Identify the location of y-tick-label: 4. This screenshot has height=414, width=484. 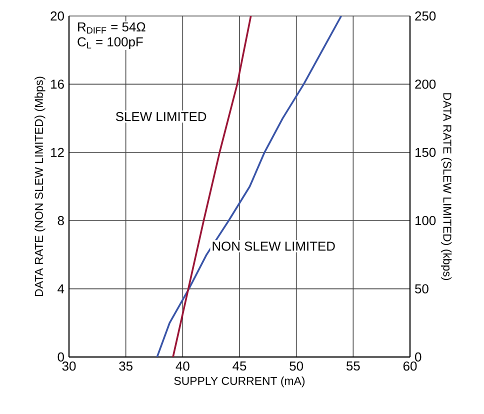
(61, 289).